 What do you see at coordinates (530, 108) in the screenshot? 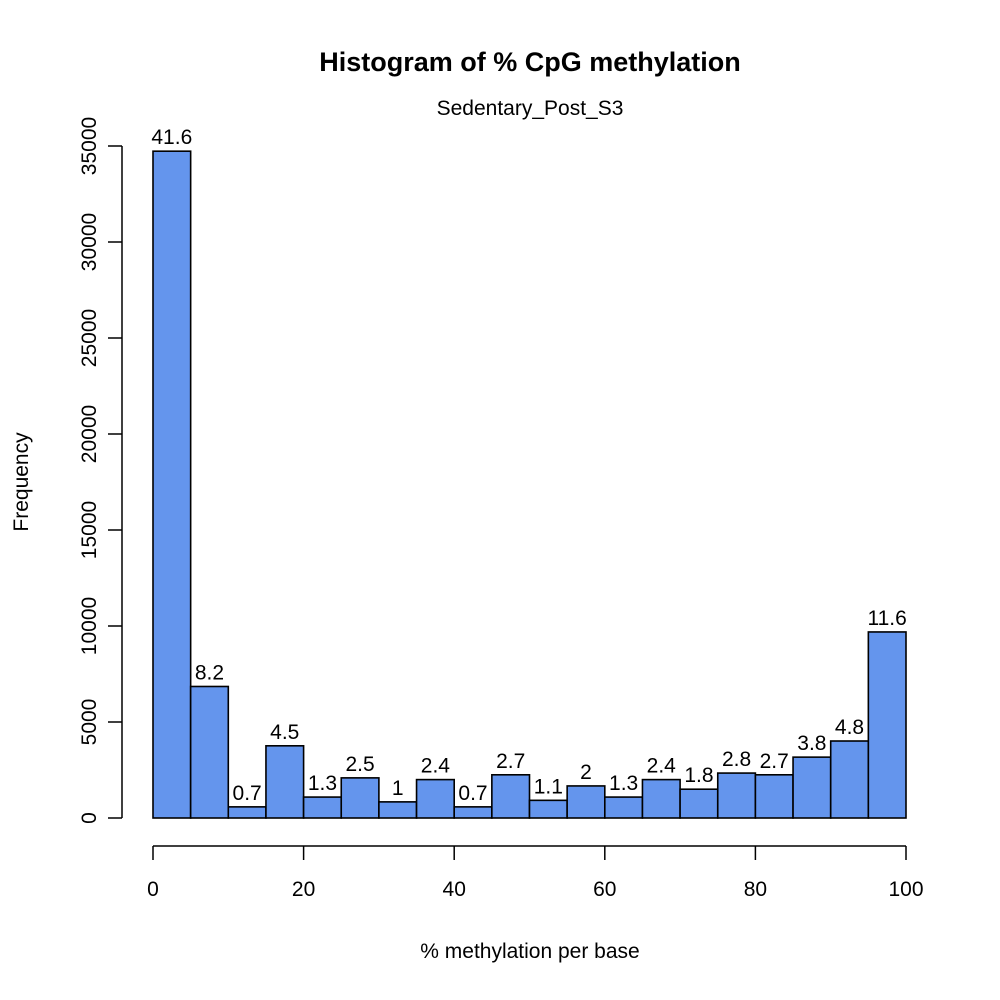
I see `chart-subtitle: Sedentary_Post_S3` at bounding box center [530, 108].